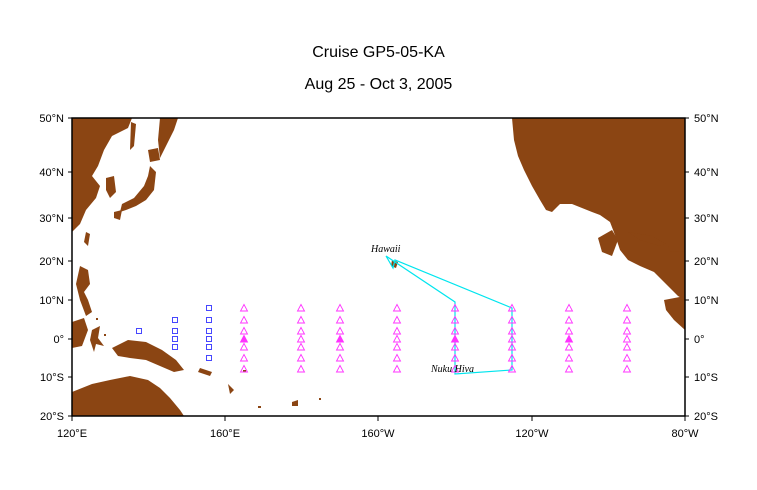 Image resolution: width=757 pixels, height=490 pixels. Describe the element at coordinates (706, 417) in the screenshot. I see `lat-label-right: 20°S` at that location.